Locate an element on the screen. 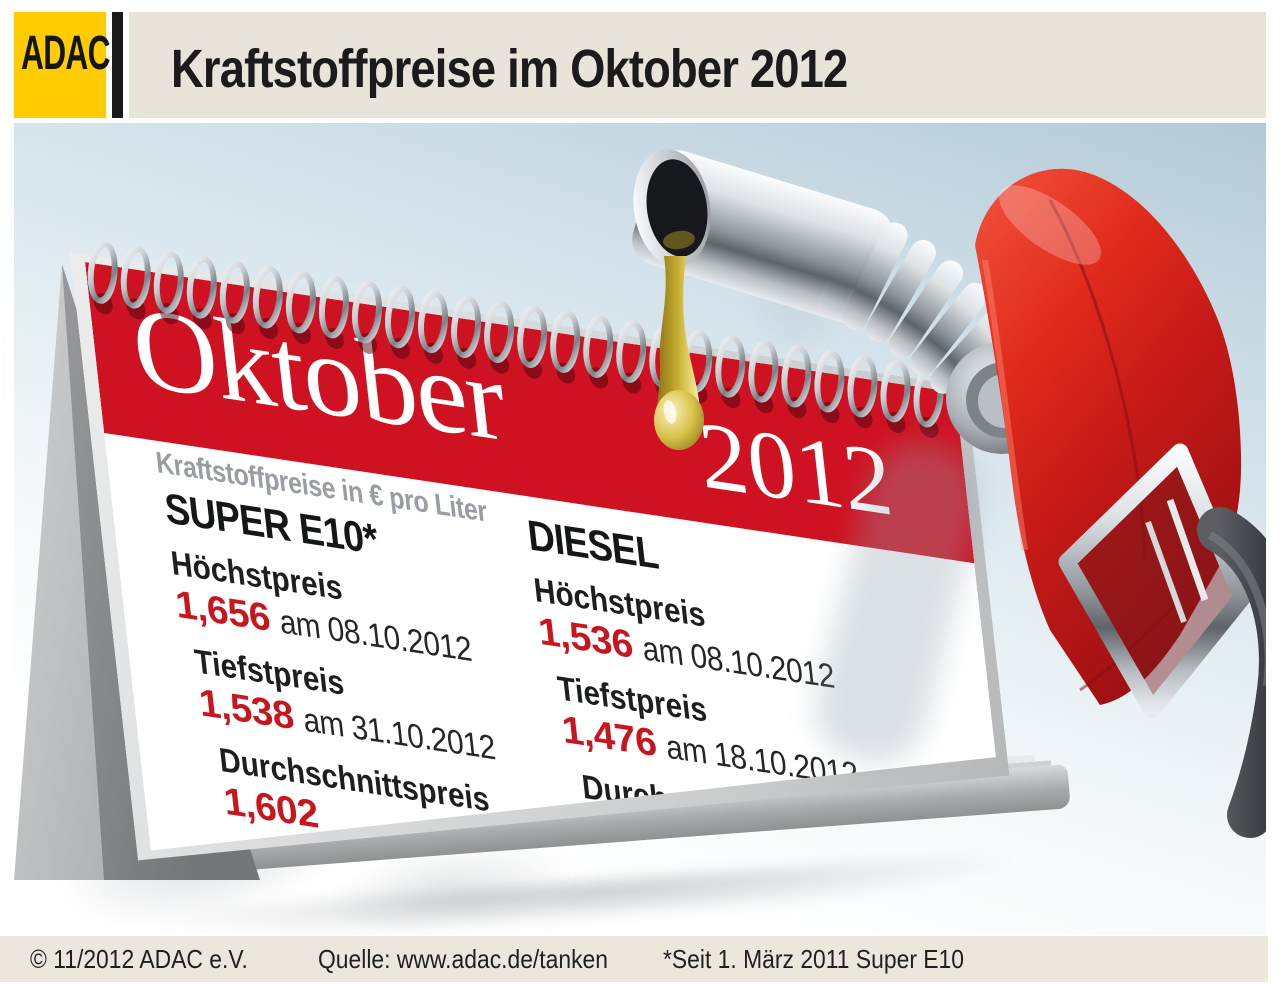 This screenshot has width=1280, height=987. oil-drop-icon is located at coordinates (679, 353).